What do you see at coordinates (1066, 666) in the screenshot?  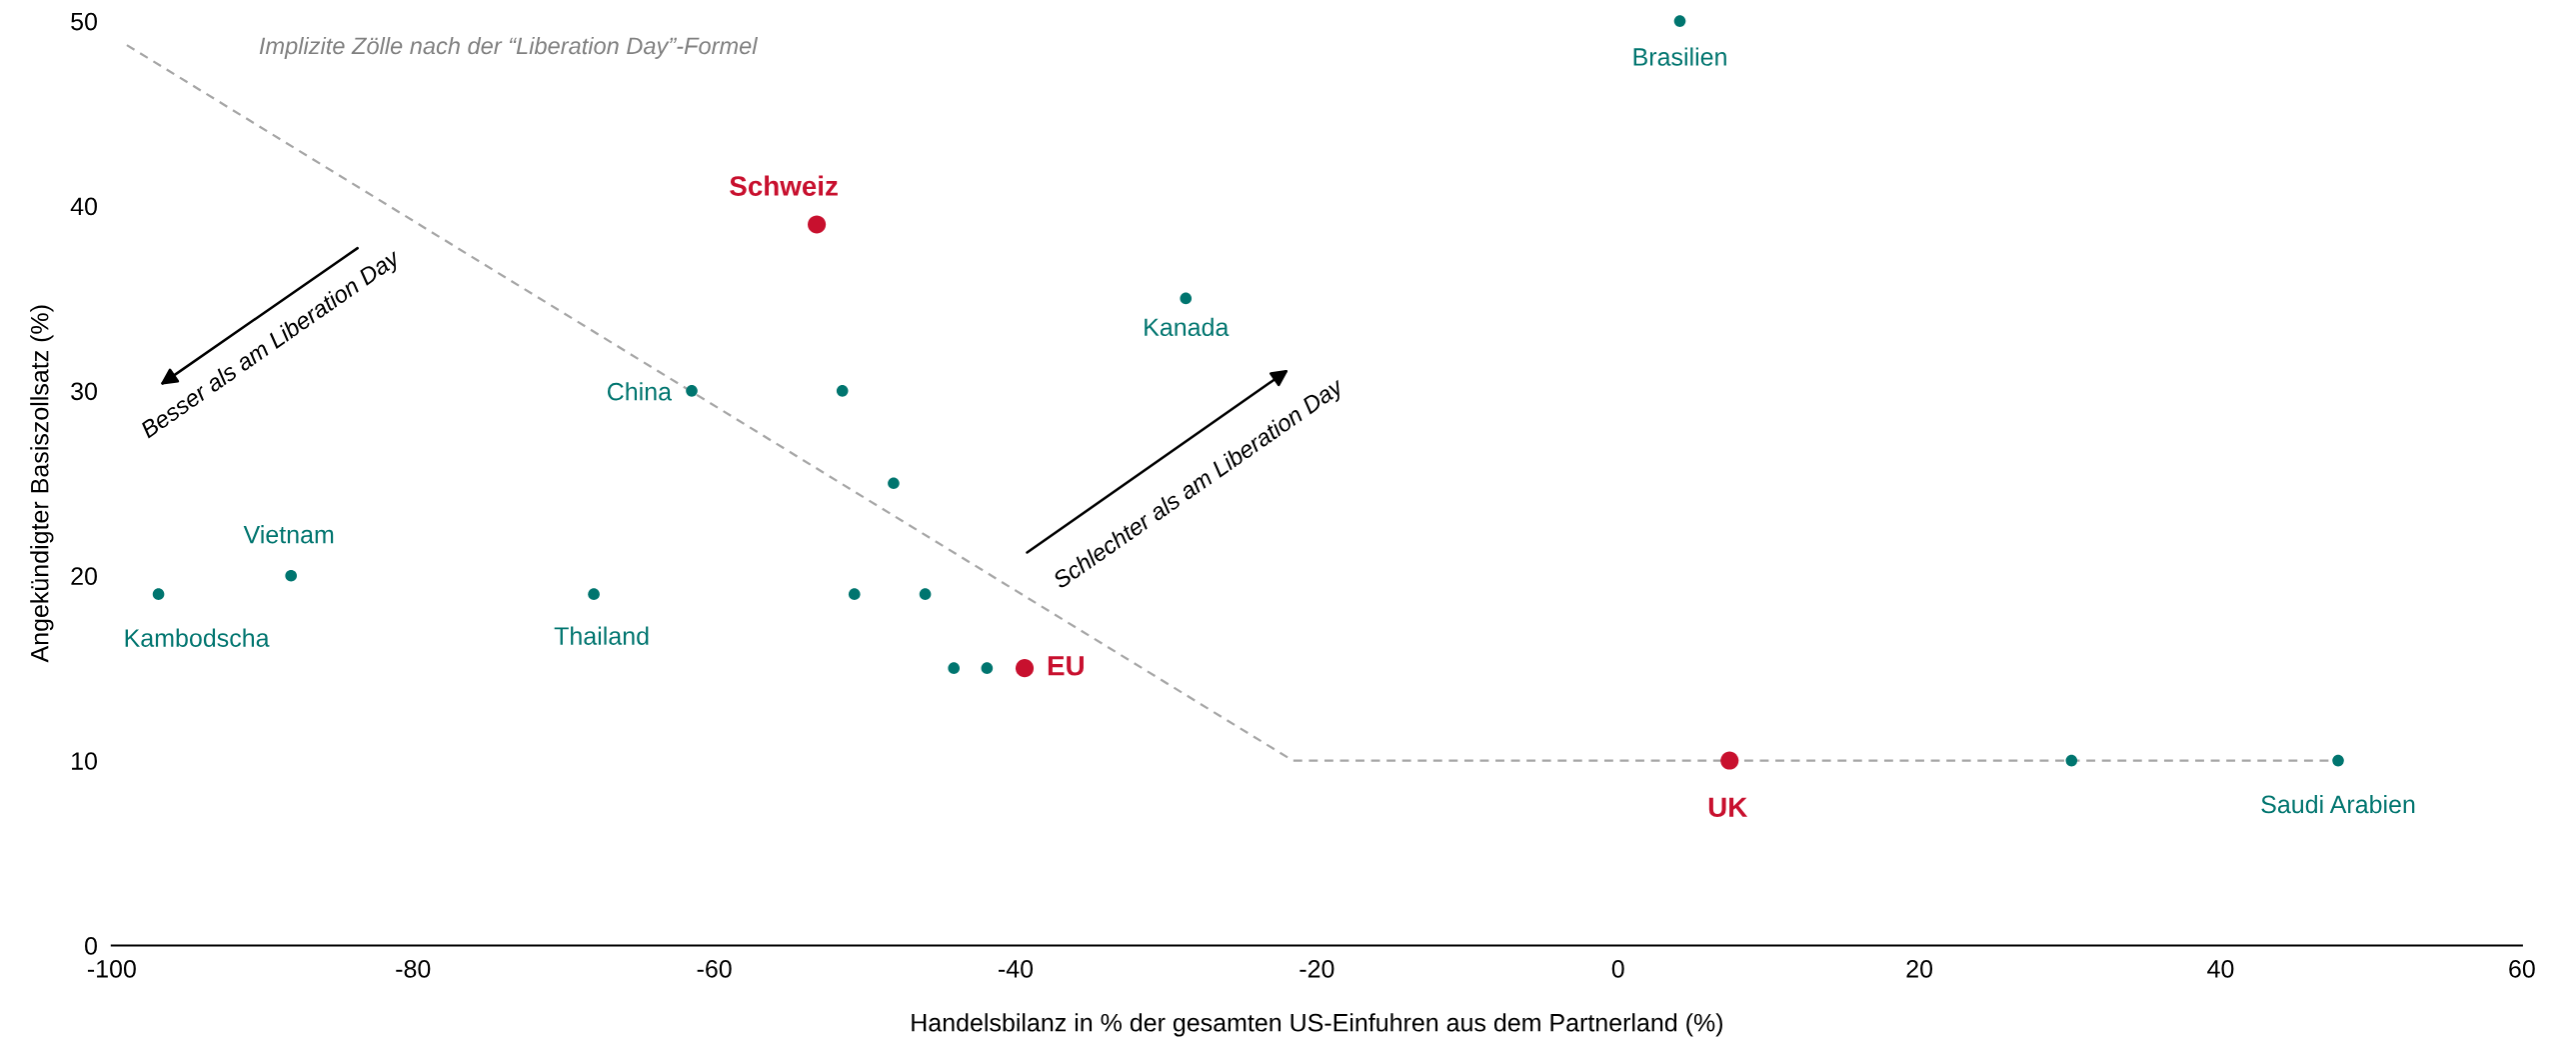 I see `data-label: EU` at bounding box center [1066, 666].